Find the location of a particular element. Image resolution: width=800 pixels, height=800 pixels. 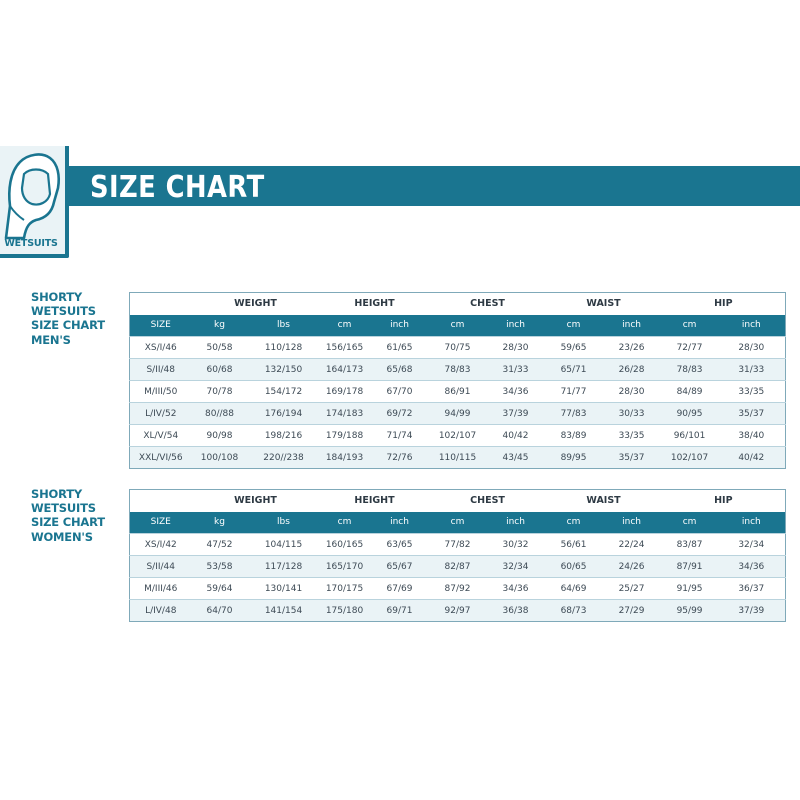

measurement-cell: 170/175 is located at coordinates (344, 588).